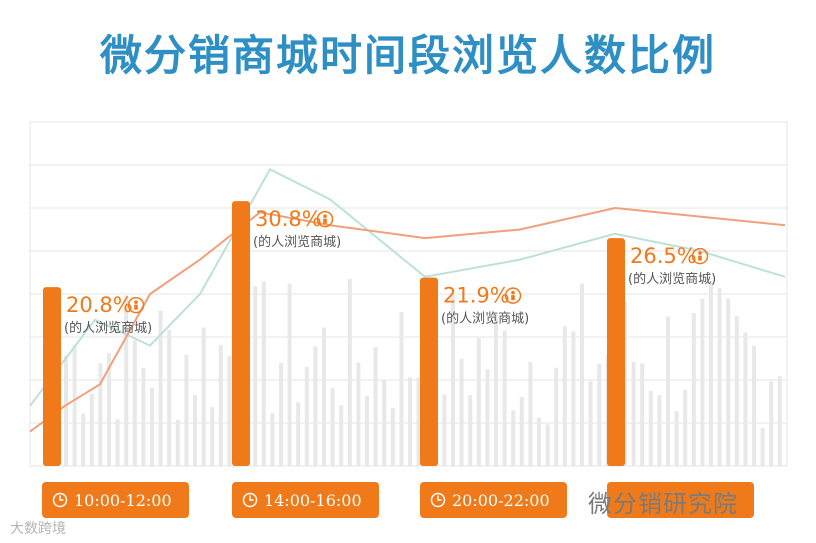 The width and height of the screenshot is (816, 543). Describe the element at coordinates (288, 219) in the screenshot. I see `value-label-2: 30.8%` at that location.